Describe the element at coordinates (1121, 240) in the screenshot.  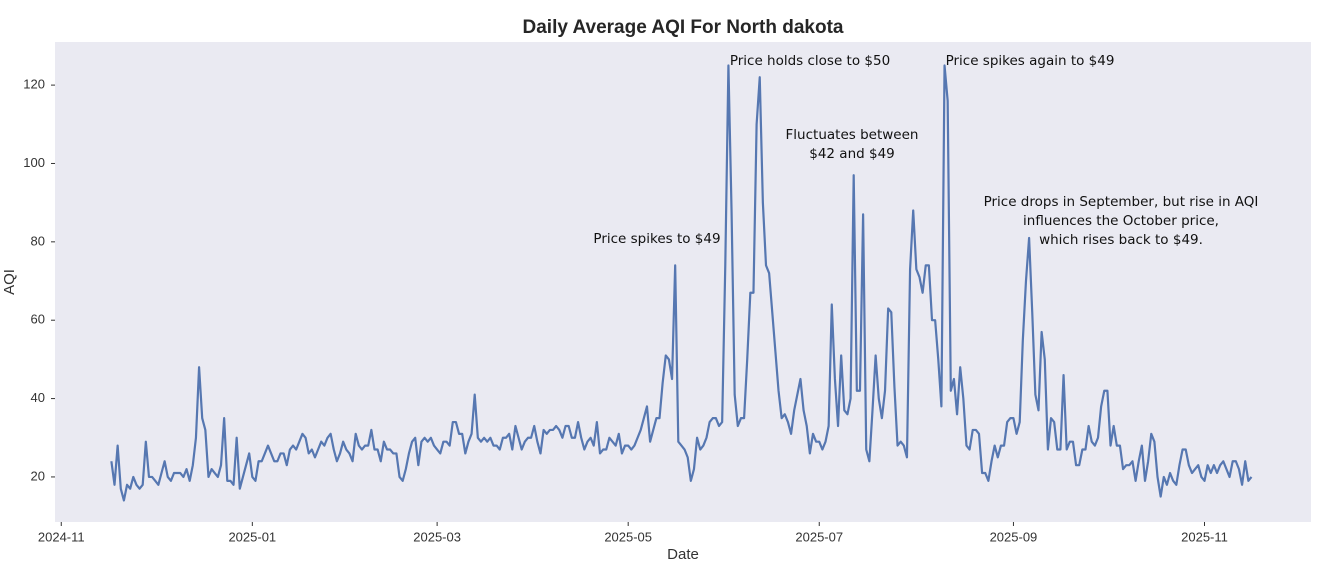
I see `annotation: which rises back to $49.` at that location.